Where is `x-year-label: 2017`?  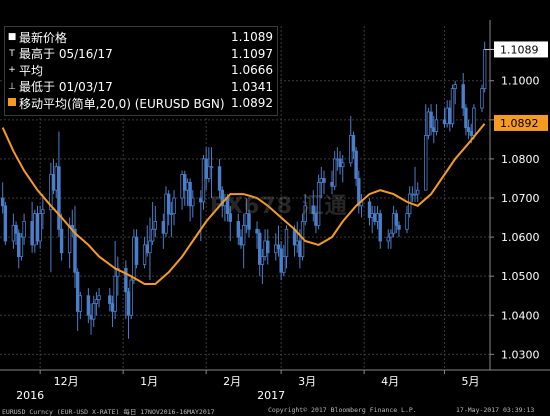 x-year-label: 2017 is located at coordinates (271, 395).